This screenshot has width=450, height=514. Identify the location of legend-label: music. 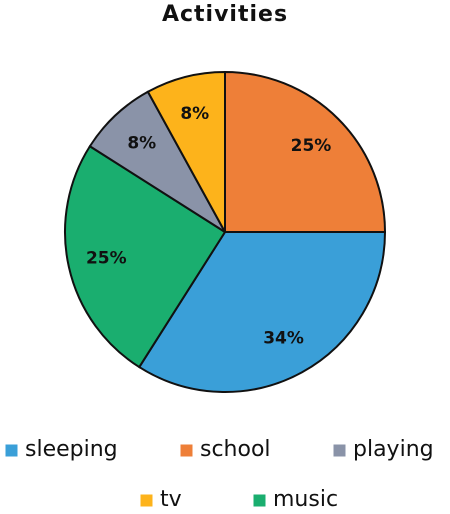
(305, 499).